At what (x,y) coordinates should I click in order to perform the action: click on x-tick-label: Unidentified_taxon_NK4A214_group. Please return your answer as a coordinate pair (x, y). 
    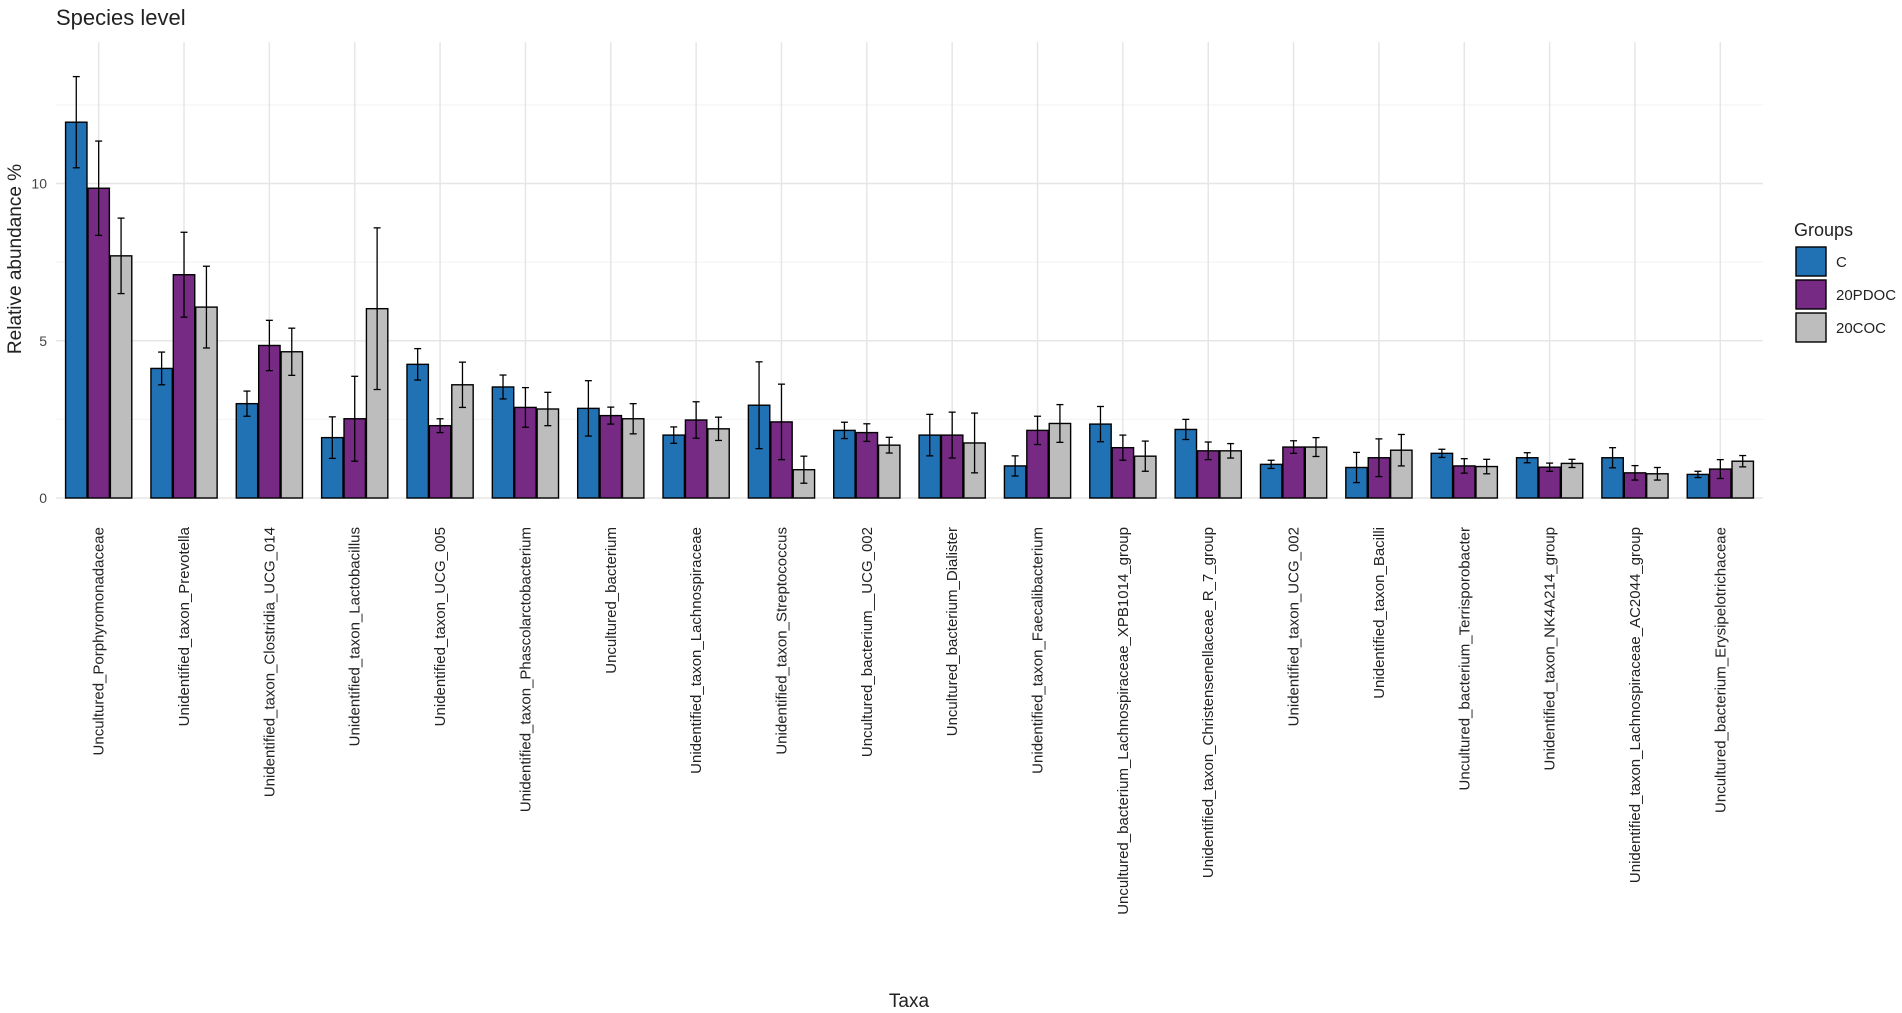
    Looking at the image, I should click on (1550, 649).